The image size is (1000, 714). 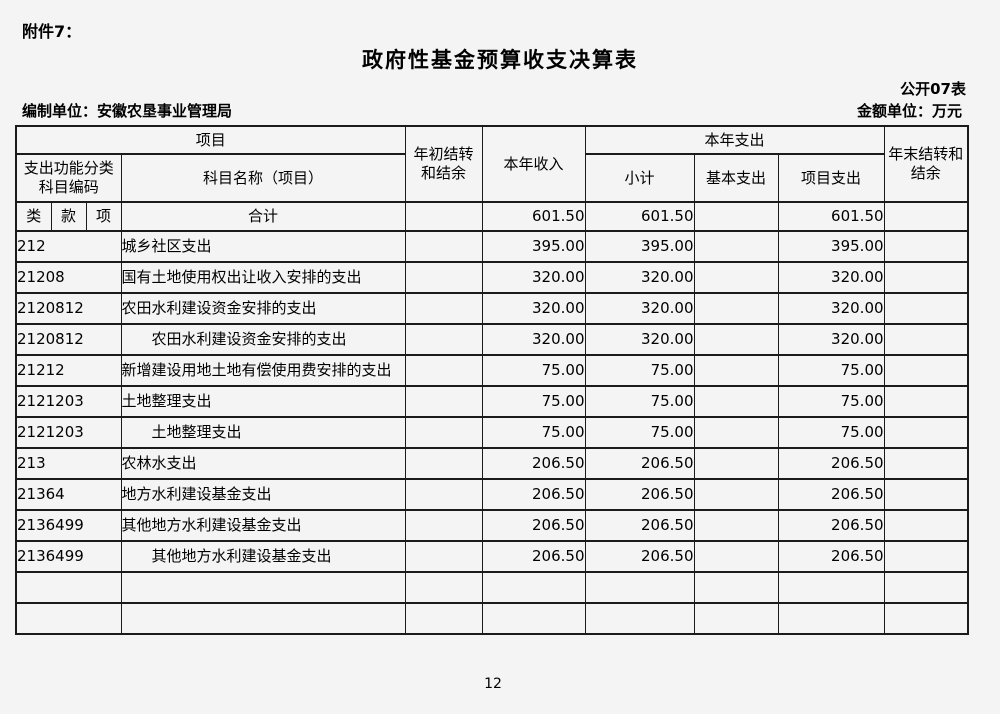 What do you see at coordinates (831, 178) in the screenshot?
I see `header-project-expense: 项目支出` at bounding box center [831, 178].